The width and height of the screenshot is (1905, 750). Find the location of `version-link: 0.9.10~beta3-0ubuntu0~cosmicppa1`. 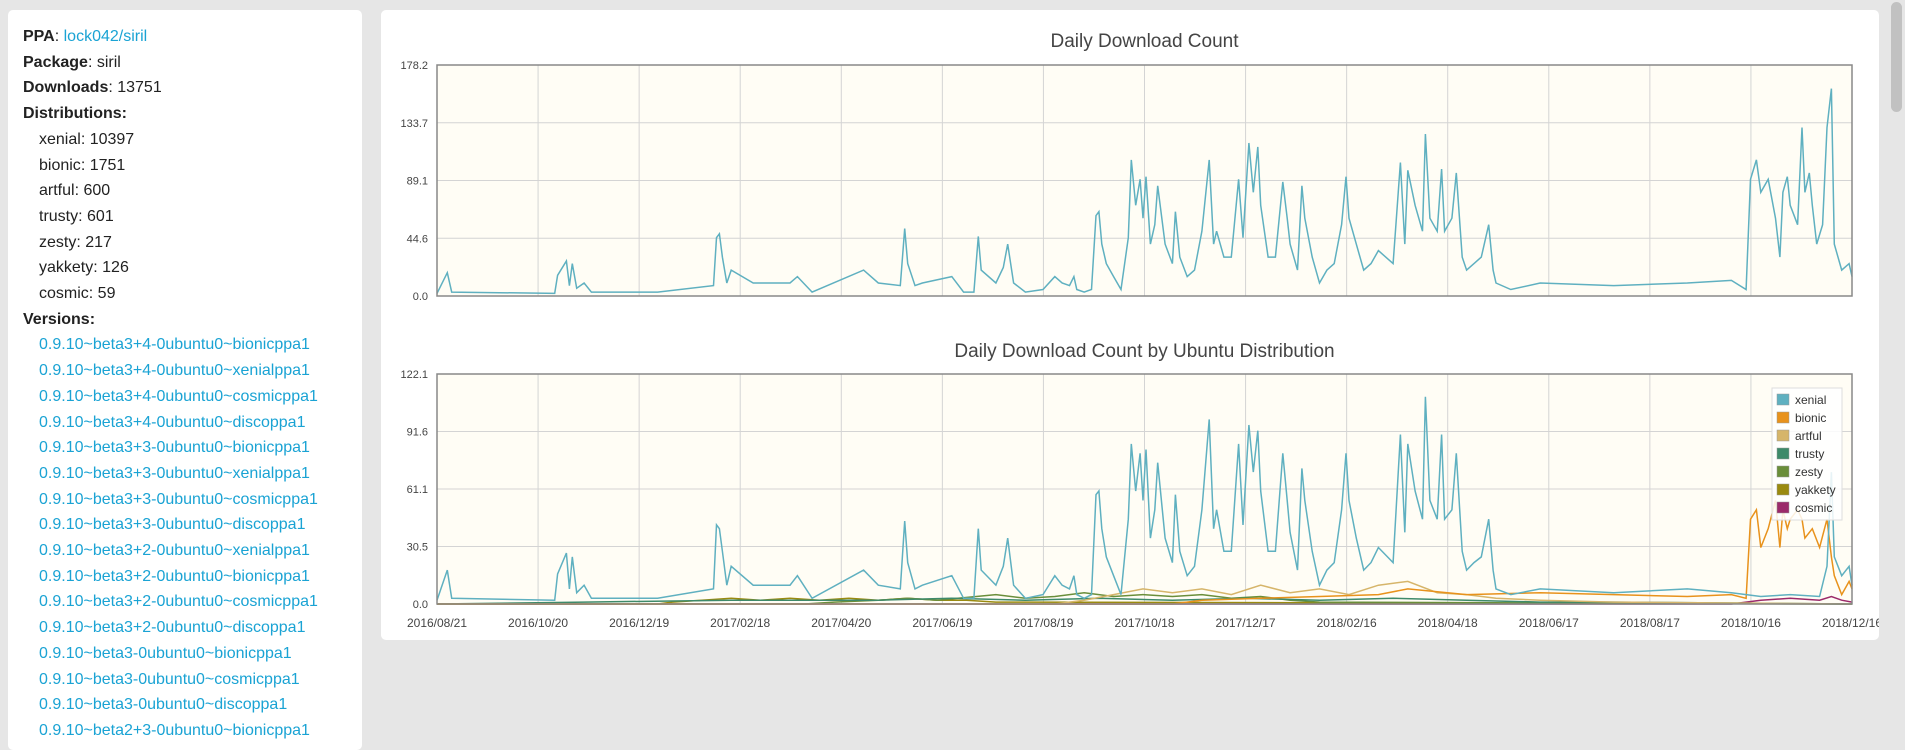

version-link: 0.9.10~beta3-0ubuntu0~cosmicppa1 is located at coordinates (169, 679).